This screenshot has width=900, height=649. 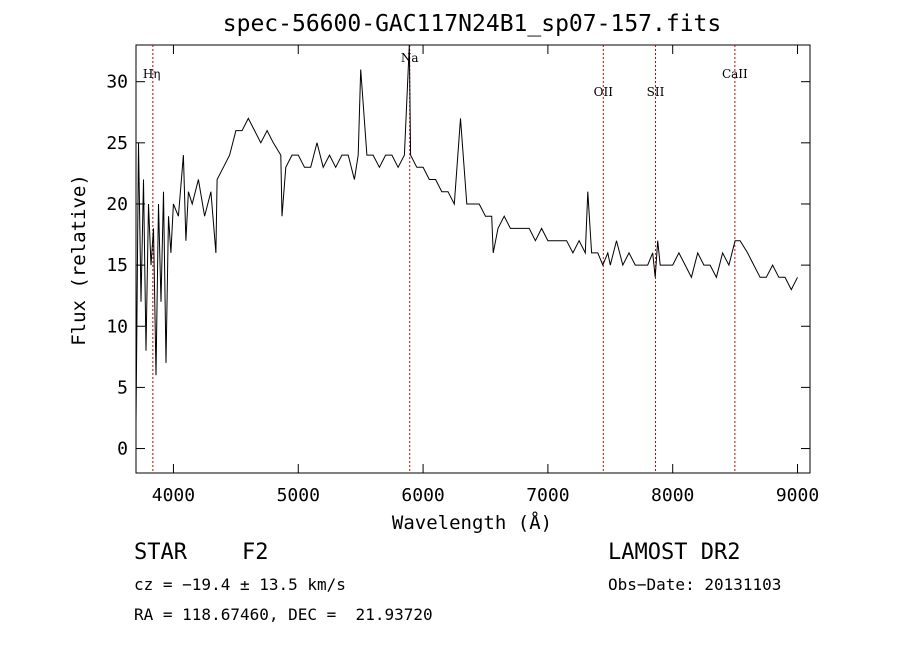 What do you see at coordinates (547, 495) in the screenshot?
I see `x-tick-label: 7000` at bounding box center [547, 495].